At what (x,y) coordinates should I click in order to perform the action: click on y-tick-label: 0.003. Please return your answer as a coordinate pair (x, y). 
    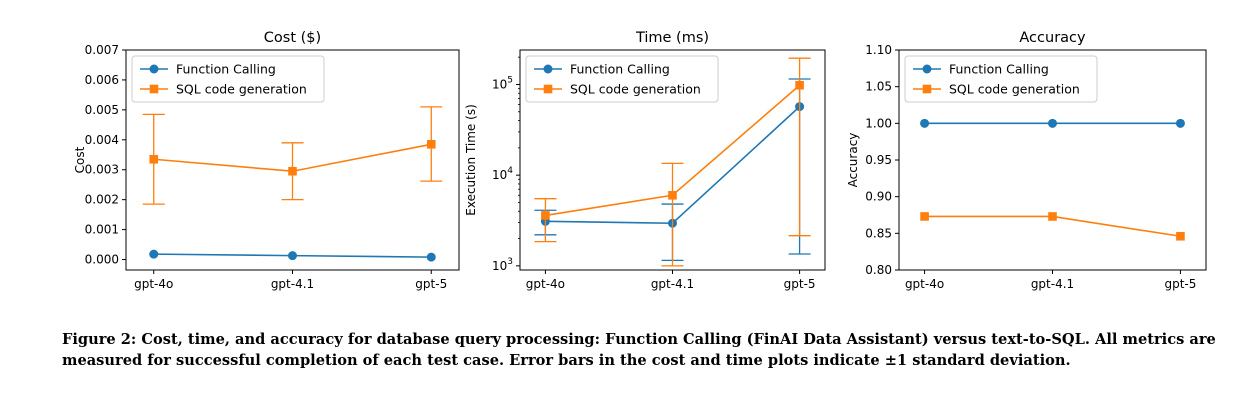
    Looking at the image, I should click on (102, 170).